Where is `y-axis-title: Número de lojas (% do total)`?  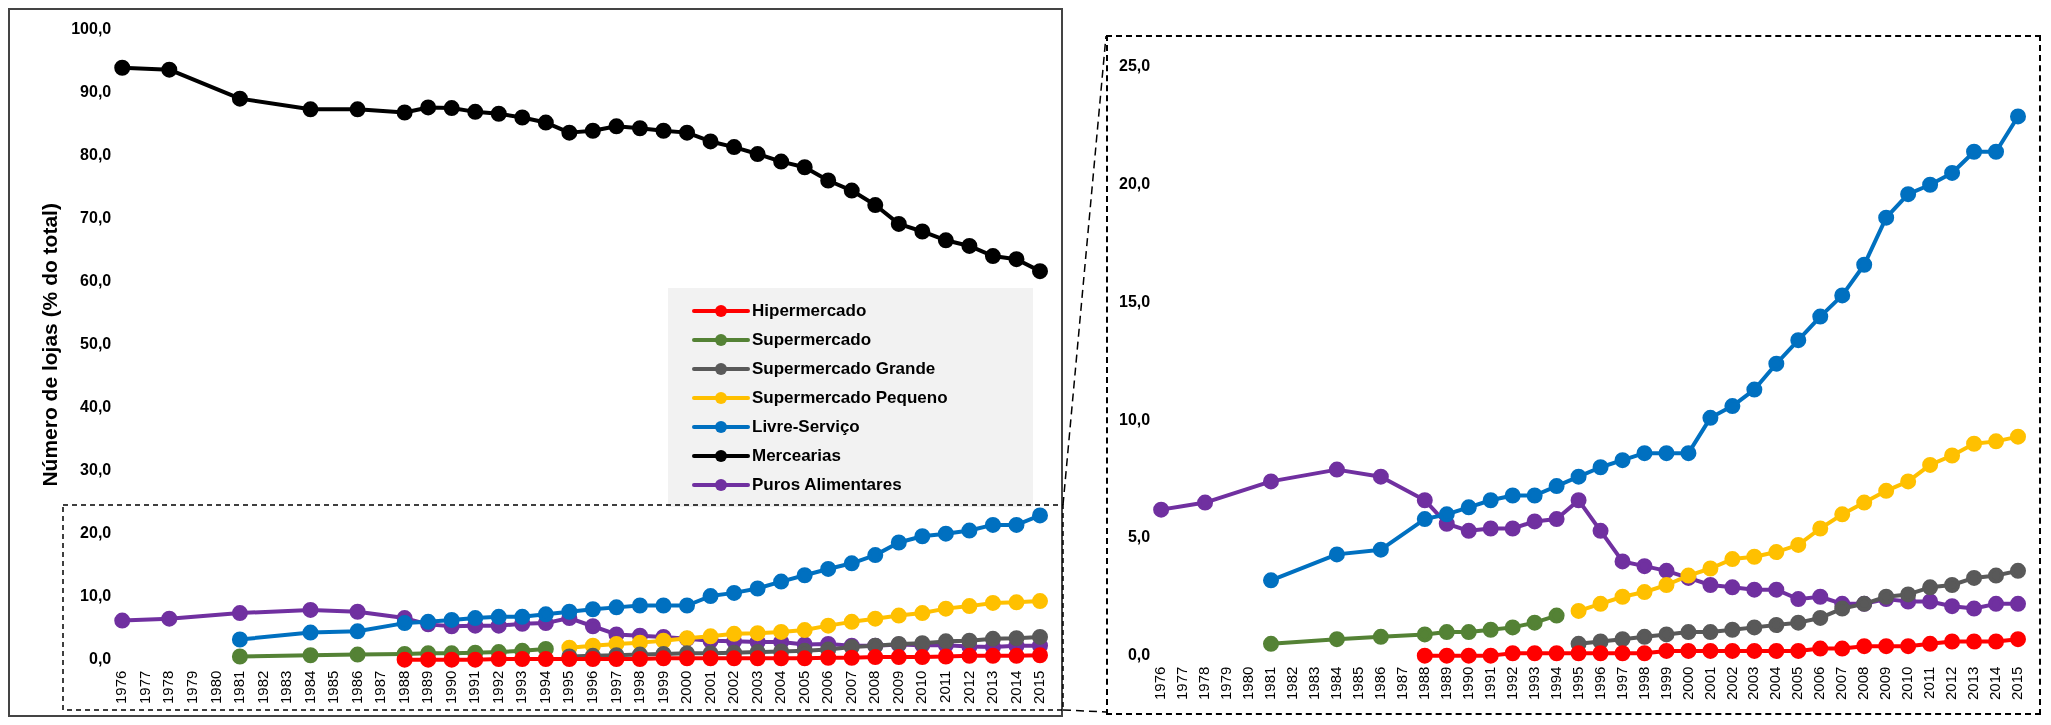 y-axis-title: Número de lojas (% do total) is located at coordinates (50, 345).